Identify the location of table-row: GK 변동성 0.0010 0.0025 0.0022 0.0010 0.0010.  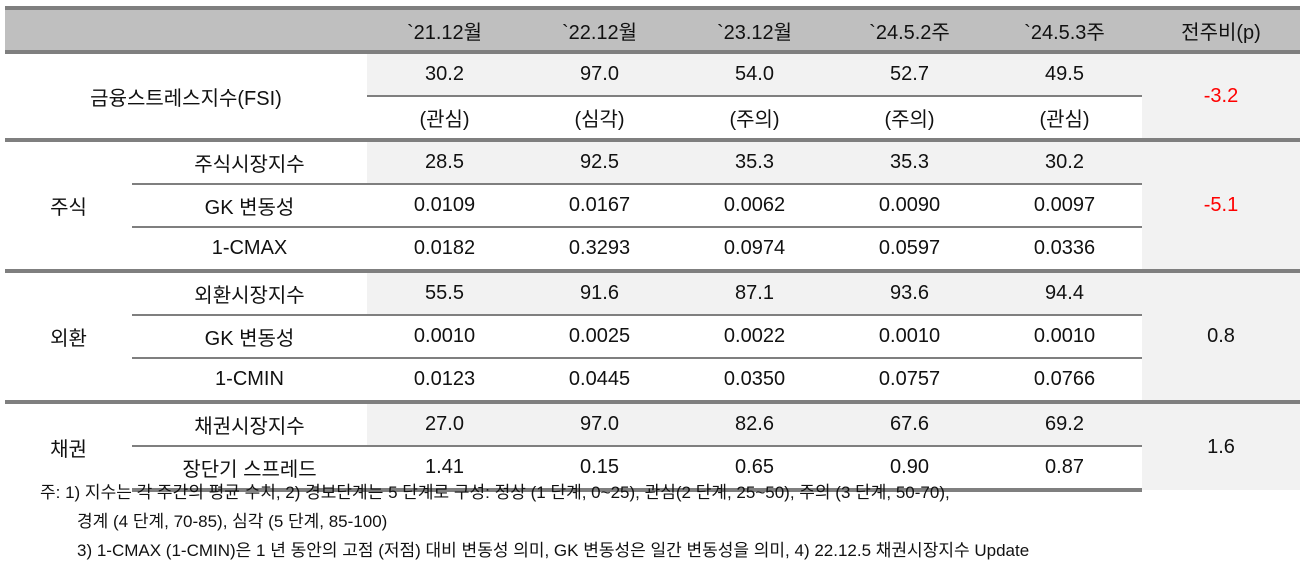
(652, 336).